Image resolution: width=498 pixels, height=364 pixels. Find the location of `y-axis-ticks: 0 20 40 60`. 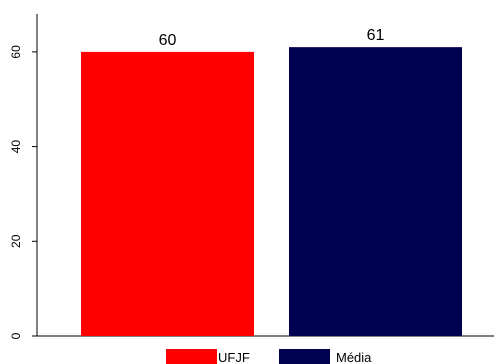

y-axis-ticks: 0 20 40 60 is located at coordinates (23, 192).